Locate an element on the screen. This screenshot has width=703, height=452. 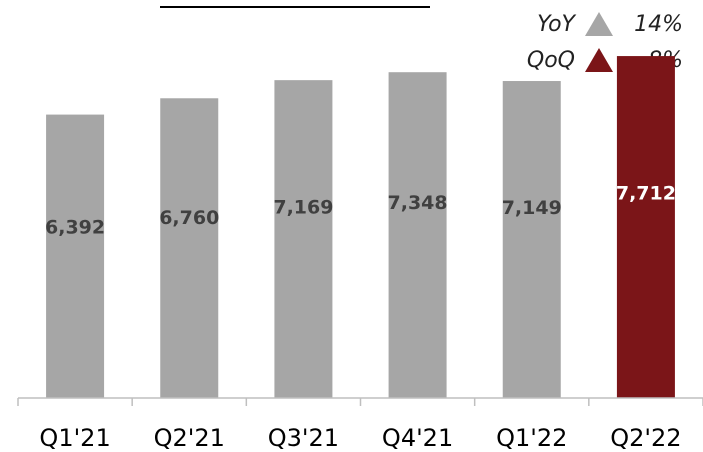
x-tick-label-4: Q1'22 is located at coordinates (531, 438).